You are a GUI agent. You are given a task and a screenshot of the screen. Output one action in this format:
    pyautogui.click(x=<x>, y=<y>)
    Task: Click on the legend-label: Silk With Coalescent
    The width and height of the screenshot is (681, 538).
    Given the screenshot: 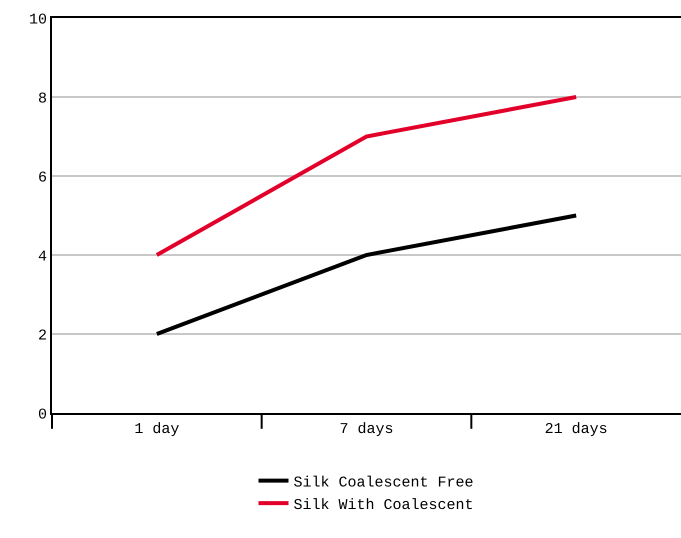 What is the action you would take?
    pyautogui.click(x=384, y=505)
    